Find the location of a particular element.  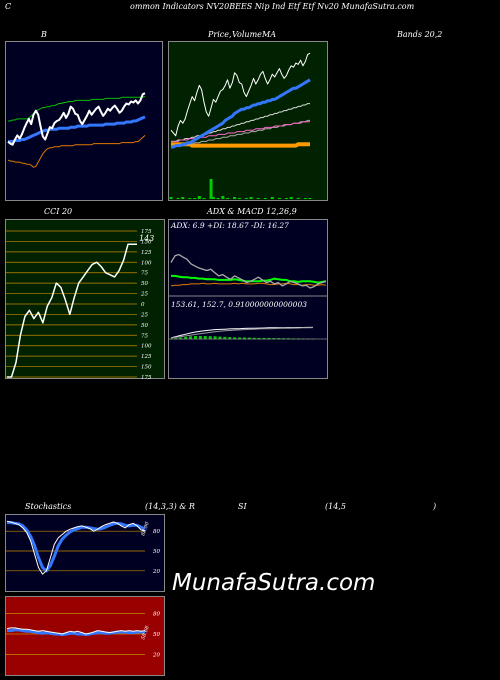

bollinger-panel is located at coordinates (84, 121).